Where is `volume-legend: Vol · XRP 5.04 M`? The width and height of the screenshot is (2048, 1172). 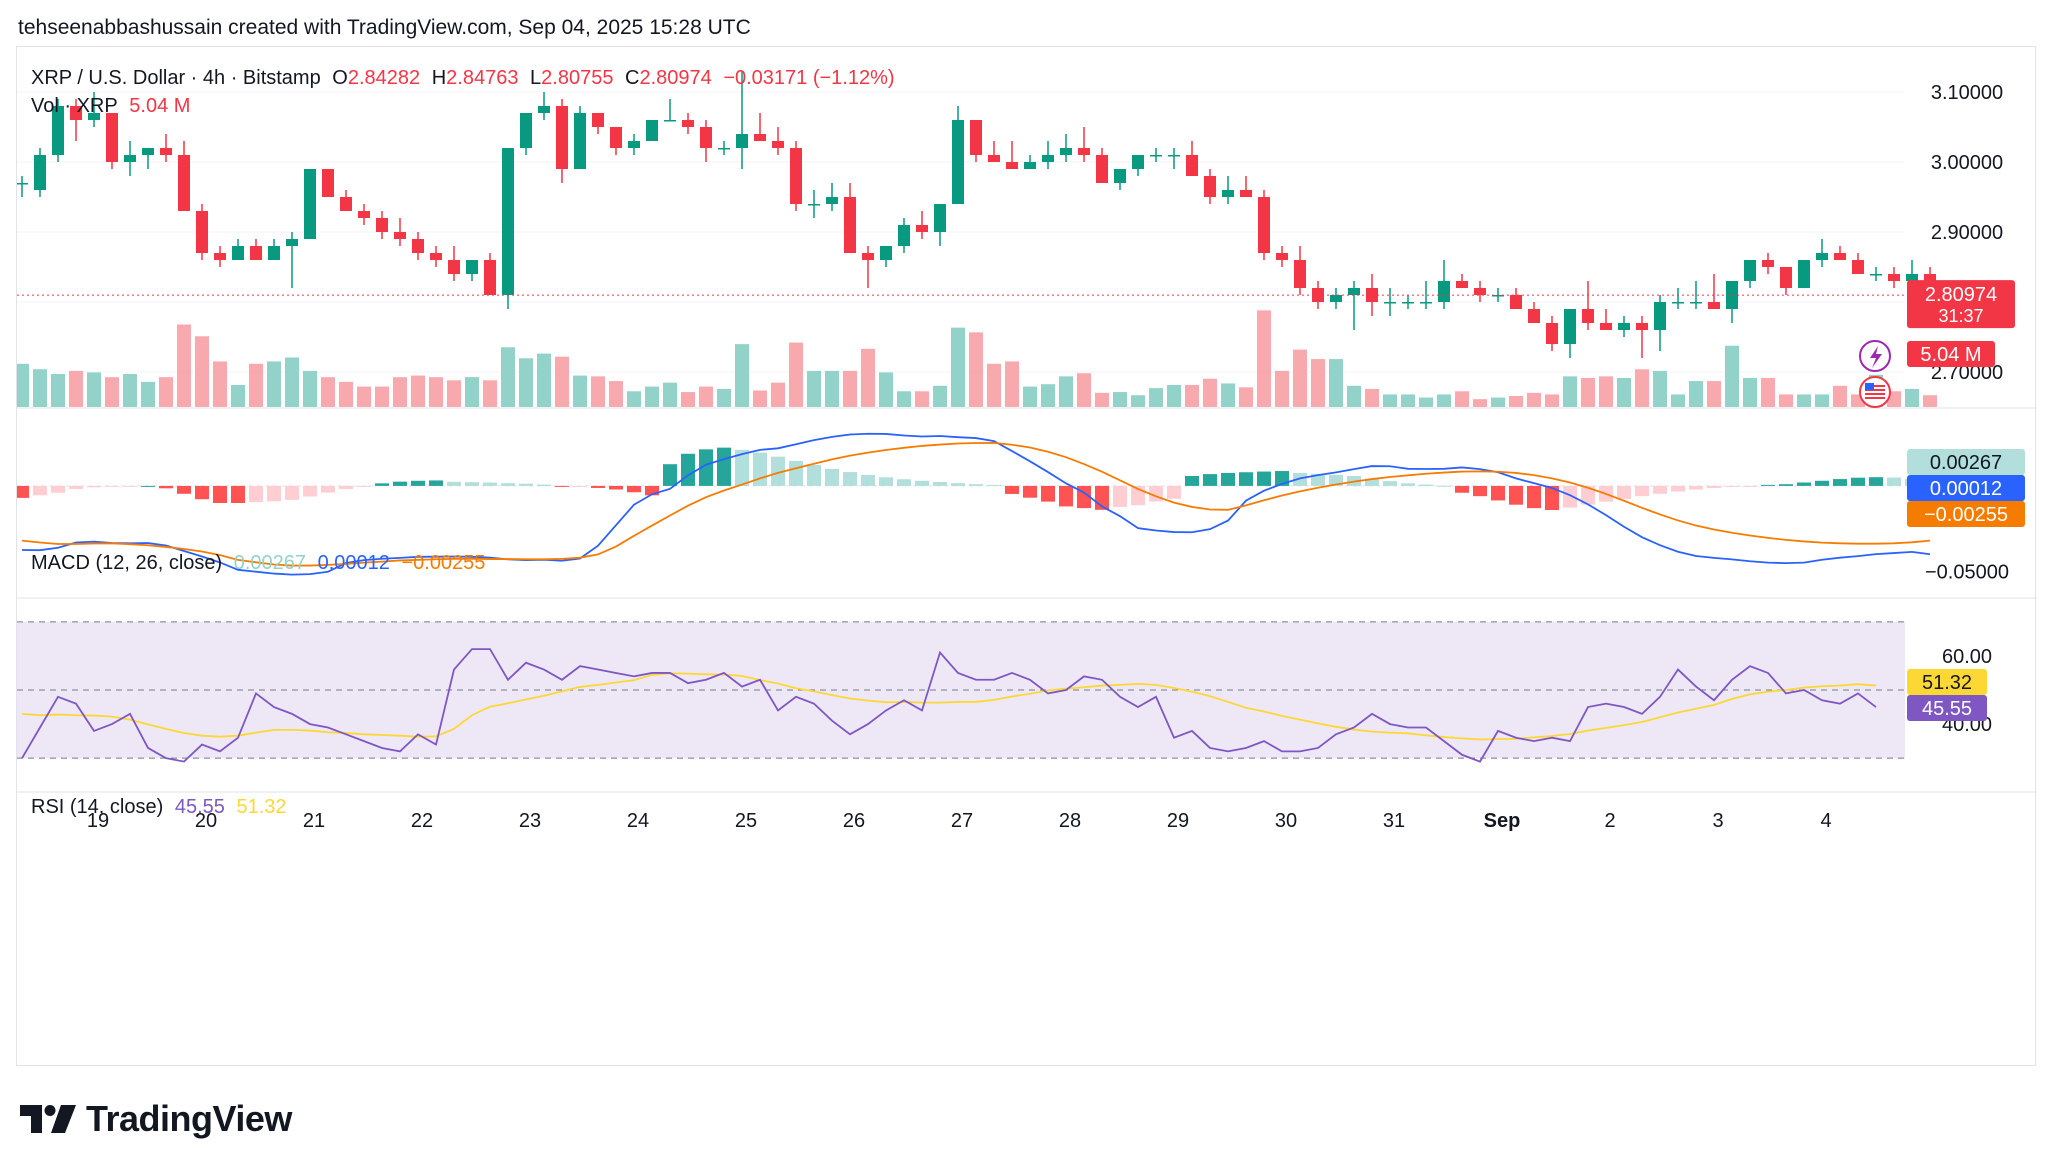 volume-legend: Vol · XRP 5.04 M is located at coordinates (113, 106).